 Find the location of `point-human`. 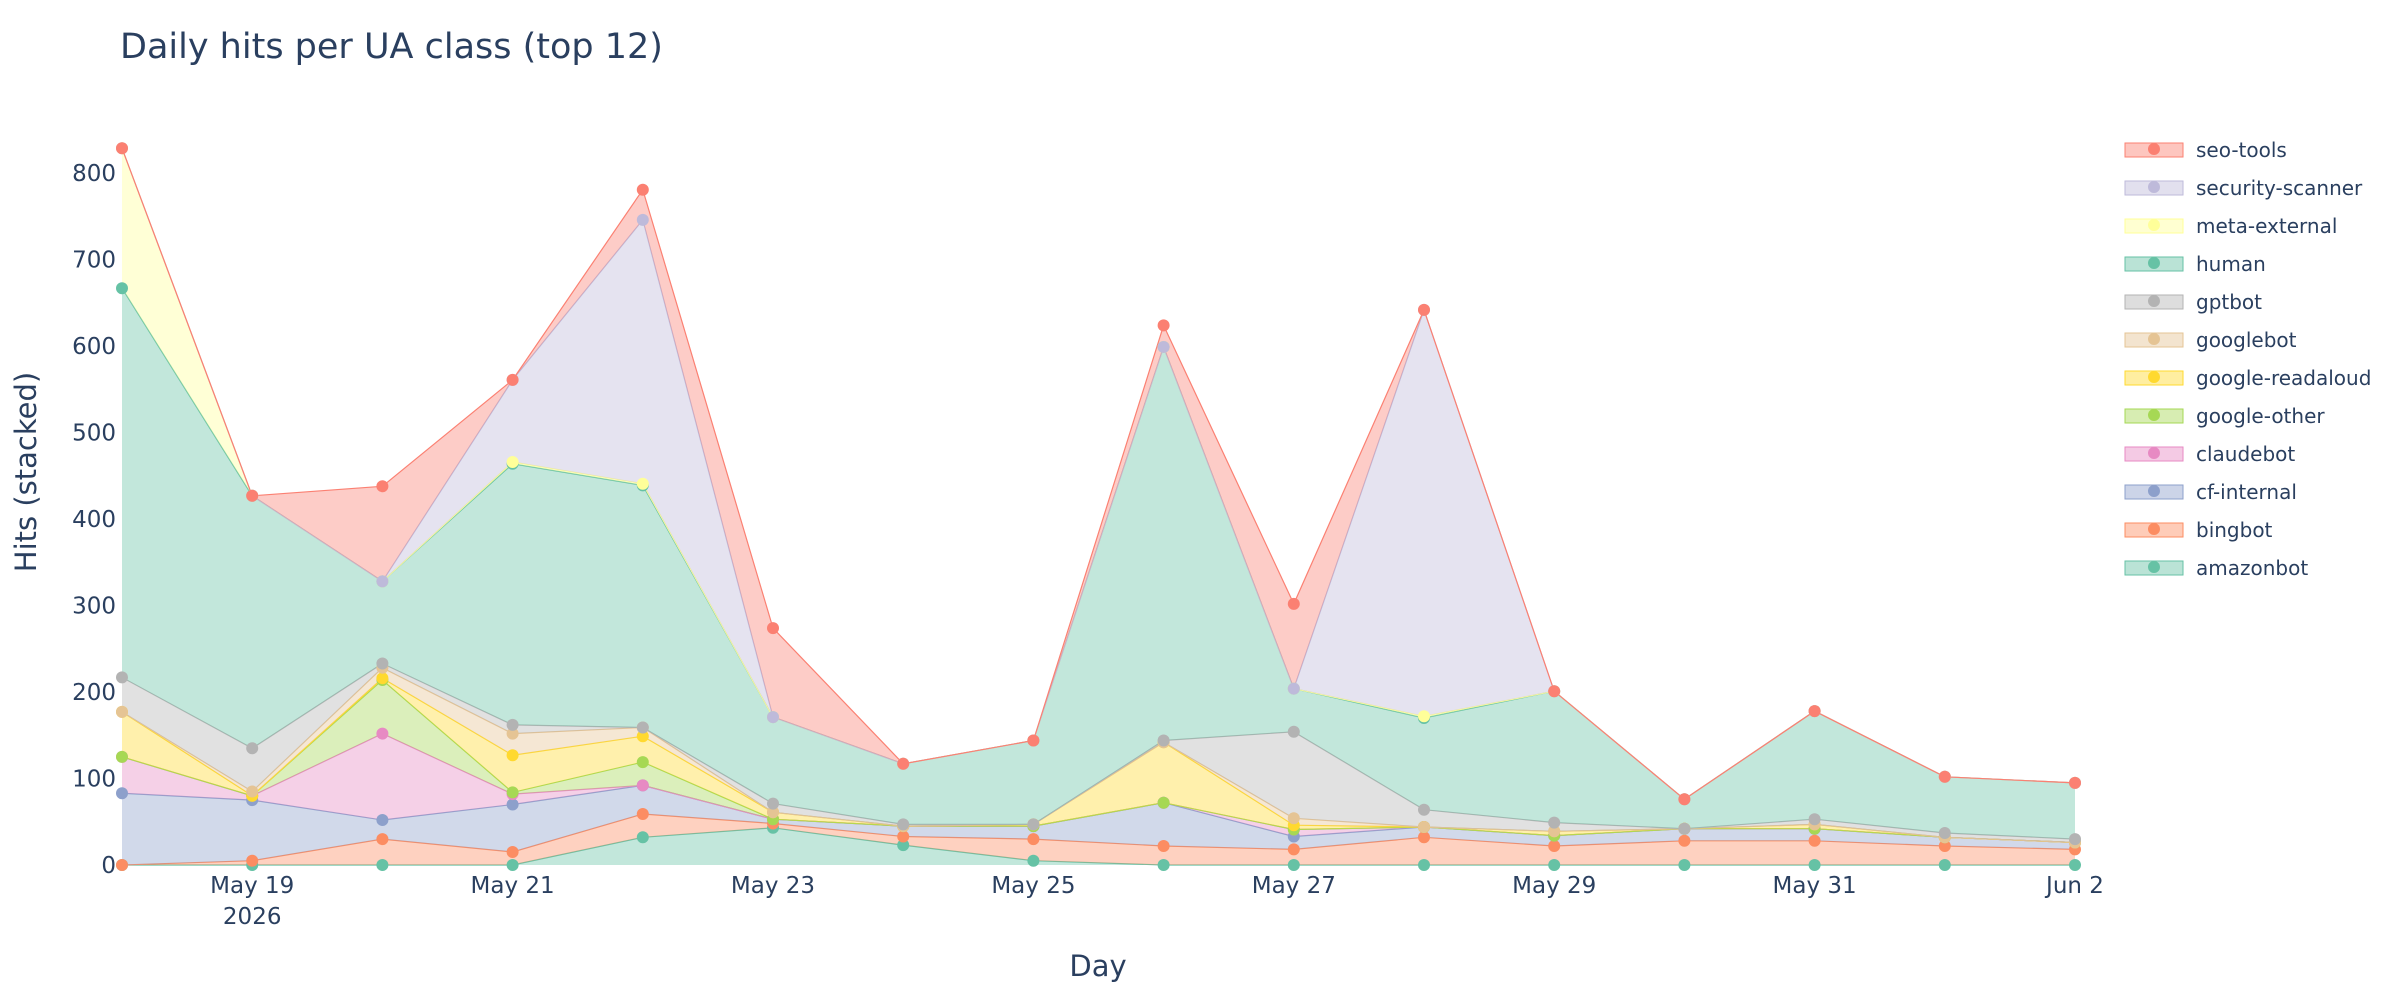

point-human is located at coordinates (122, 288).